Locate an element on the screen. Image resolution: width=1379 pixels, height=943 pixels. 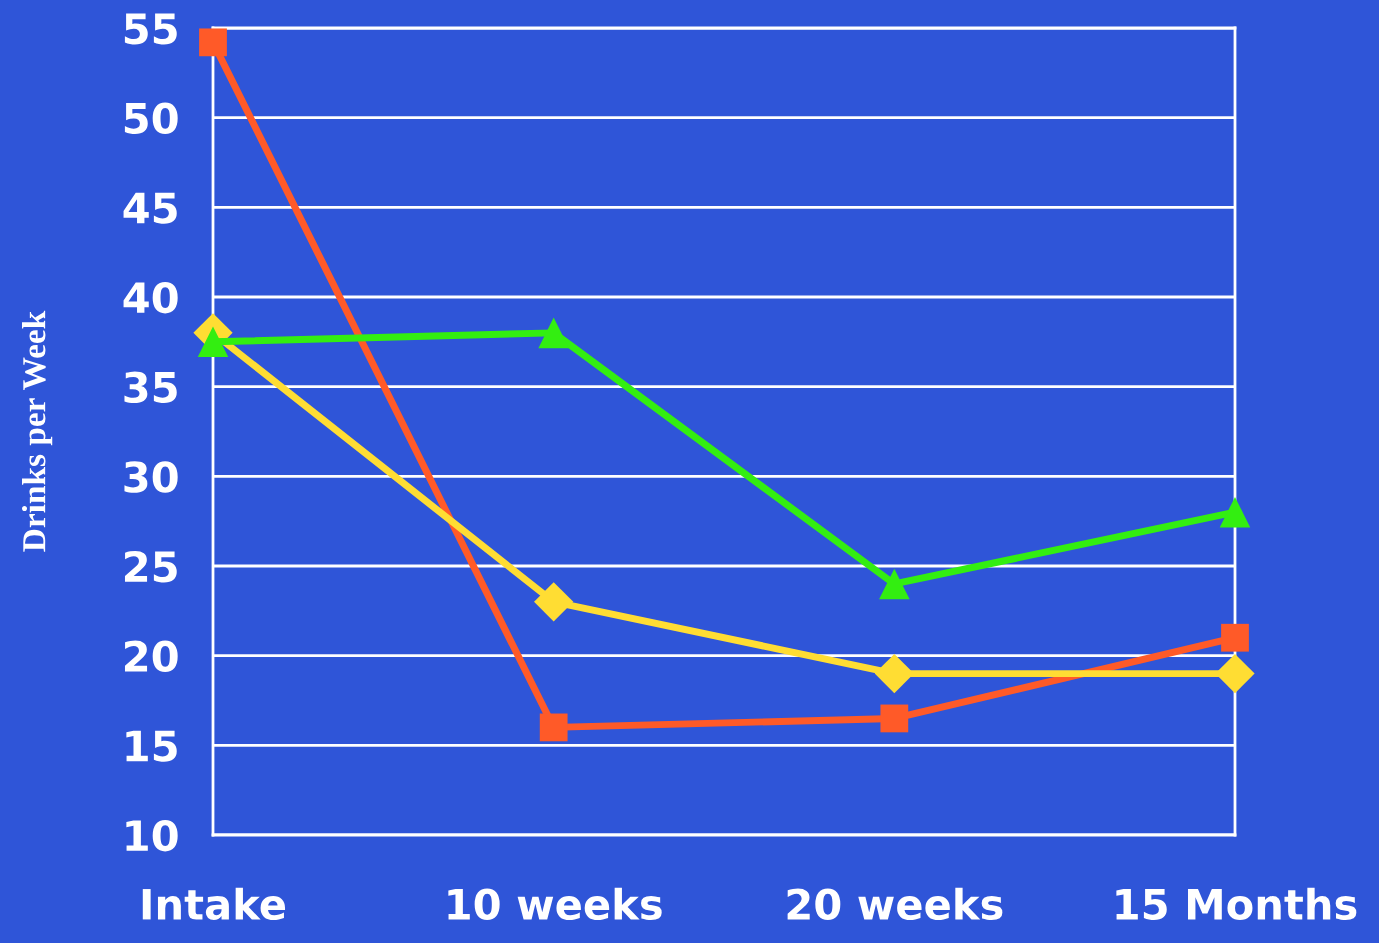
y-tick-label: 20 is located at coordinates (151, 656).